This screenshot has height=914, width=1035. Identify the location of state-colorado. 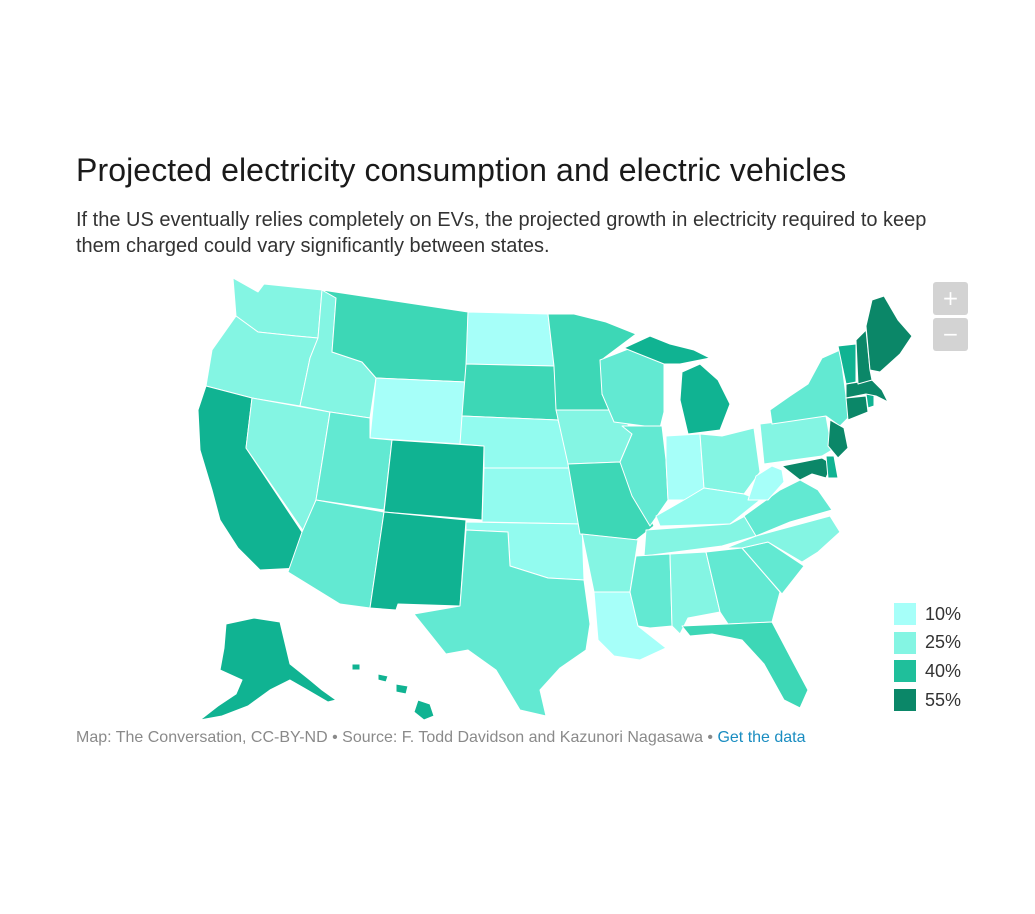
(434, 480).